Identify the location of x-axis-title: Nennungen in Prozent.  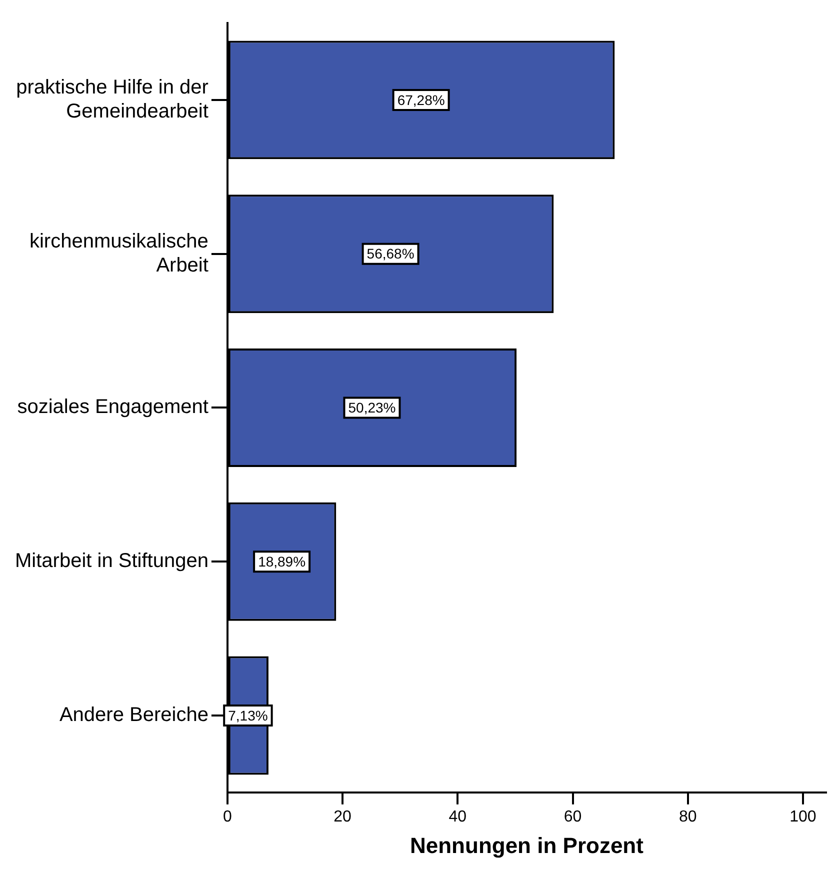
(527, 845).